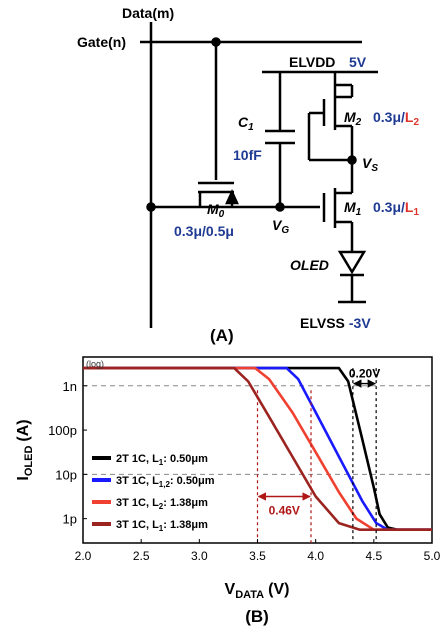  I want to click on y-tick-label: 1n, so click(70, 386).